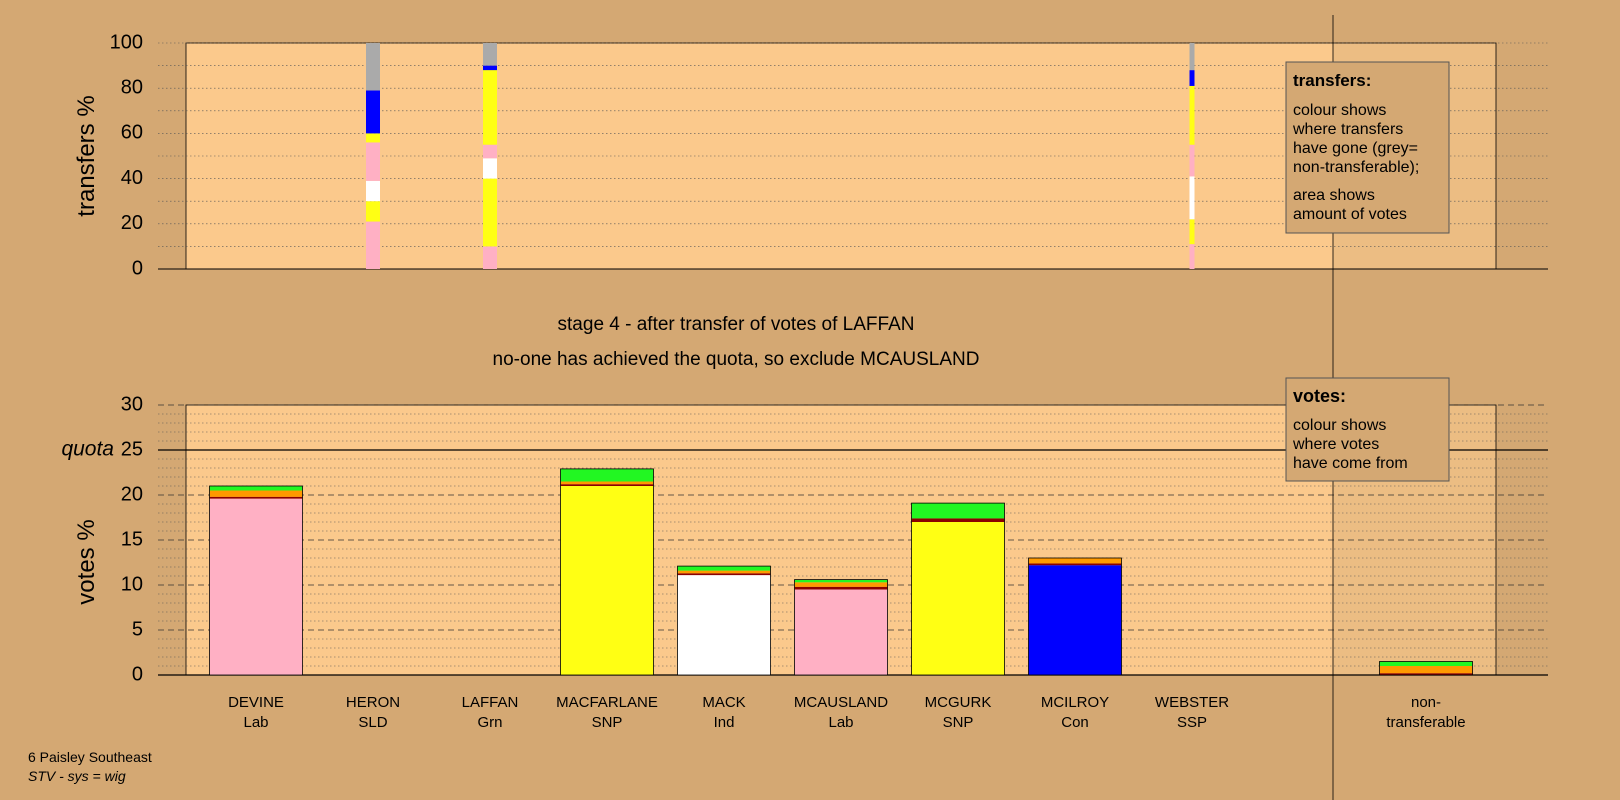 Image resolution: width=1620 pixels, height=800 pixels. What do you see at coordinates (724, 722) in the screenshot?
I see `candidate-party: Ind` at bounding box center [724, 722].